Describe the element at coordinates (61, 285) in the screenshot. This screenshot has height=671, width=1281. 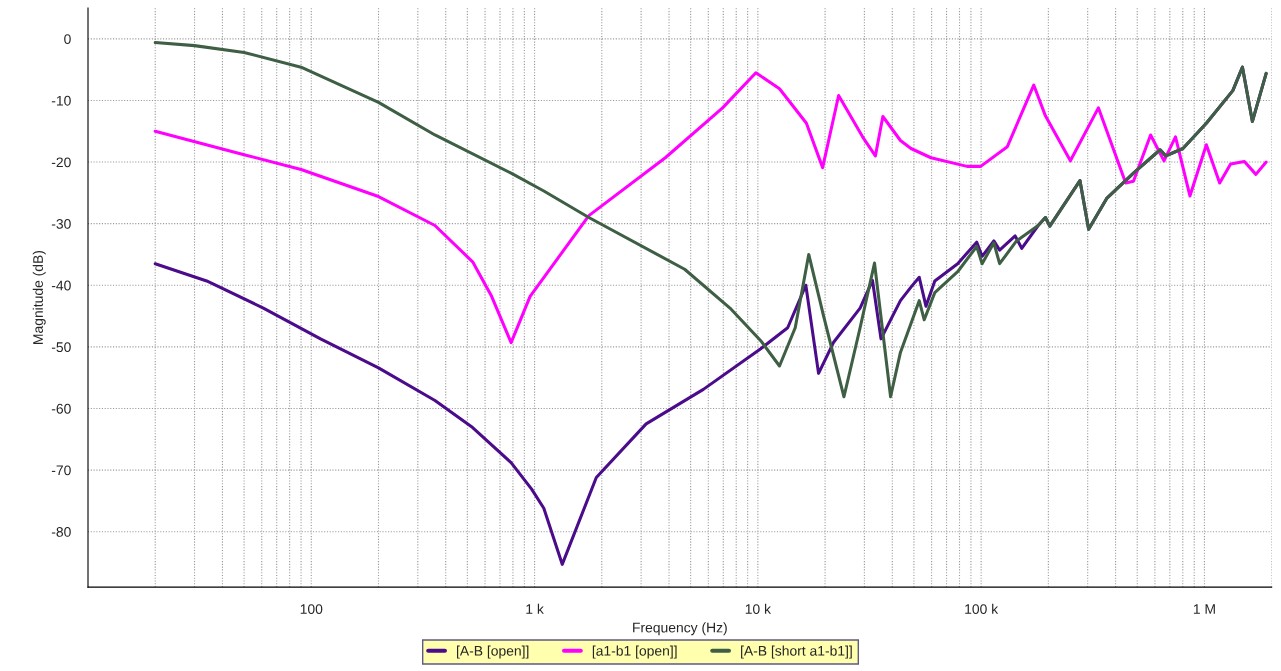
I see `y-tick-label: -40` at that location.